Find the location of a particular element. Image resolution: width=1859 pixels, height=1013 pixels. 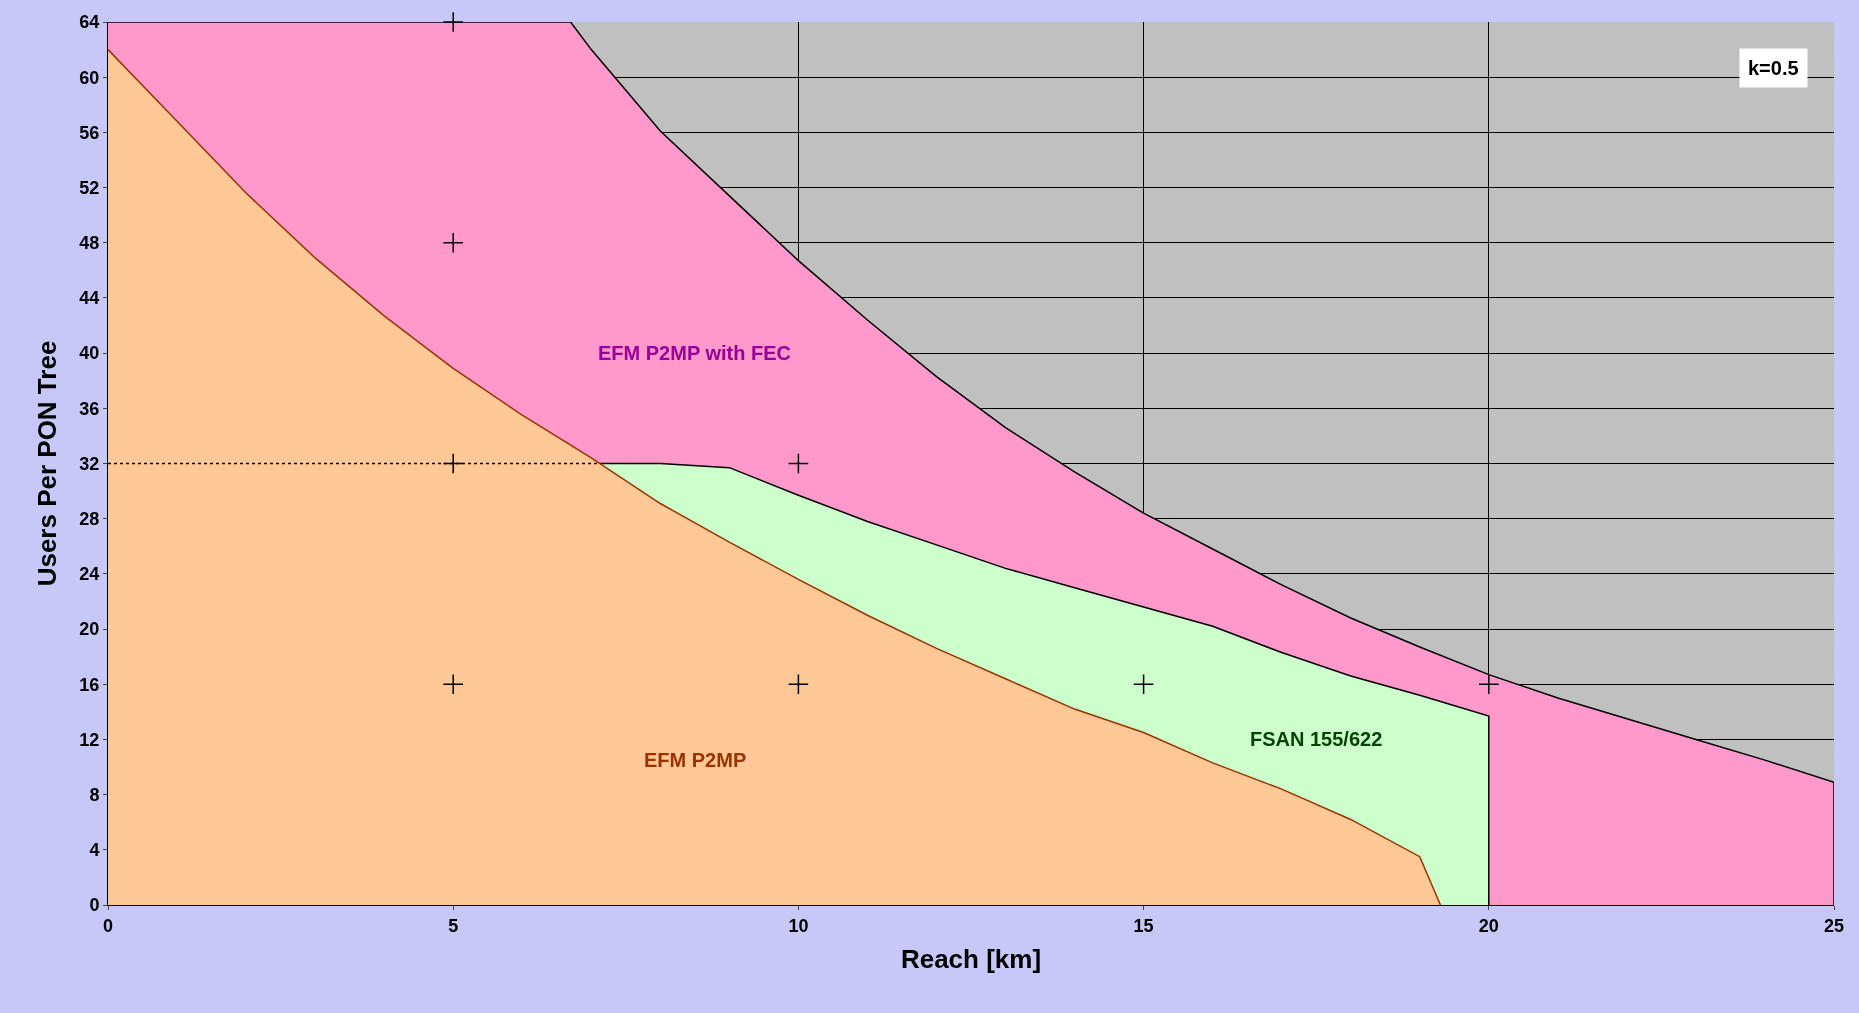

y-tick-label: 36 is located at coordinates (89, 408).